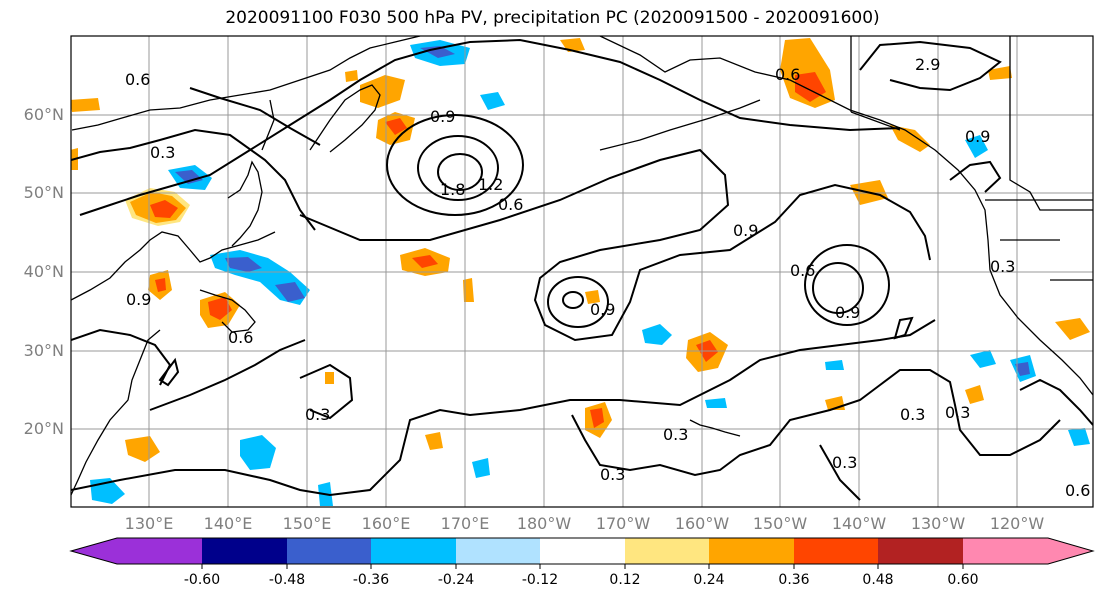 The width and height of the screenshot is (1105, 601). What do you see at coordinates (544, 523) in the screenshot?
I see `lon-label-180w: 180°W` at bounding box center [544, 523].